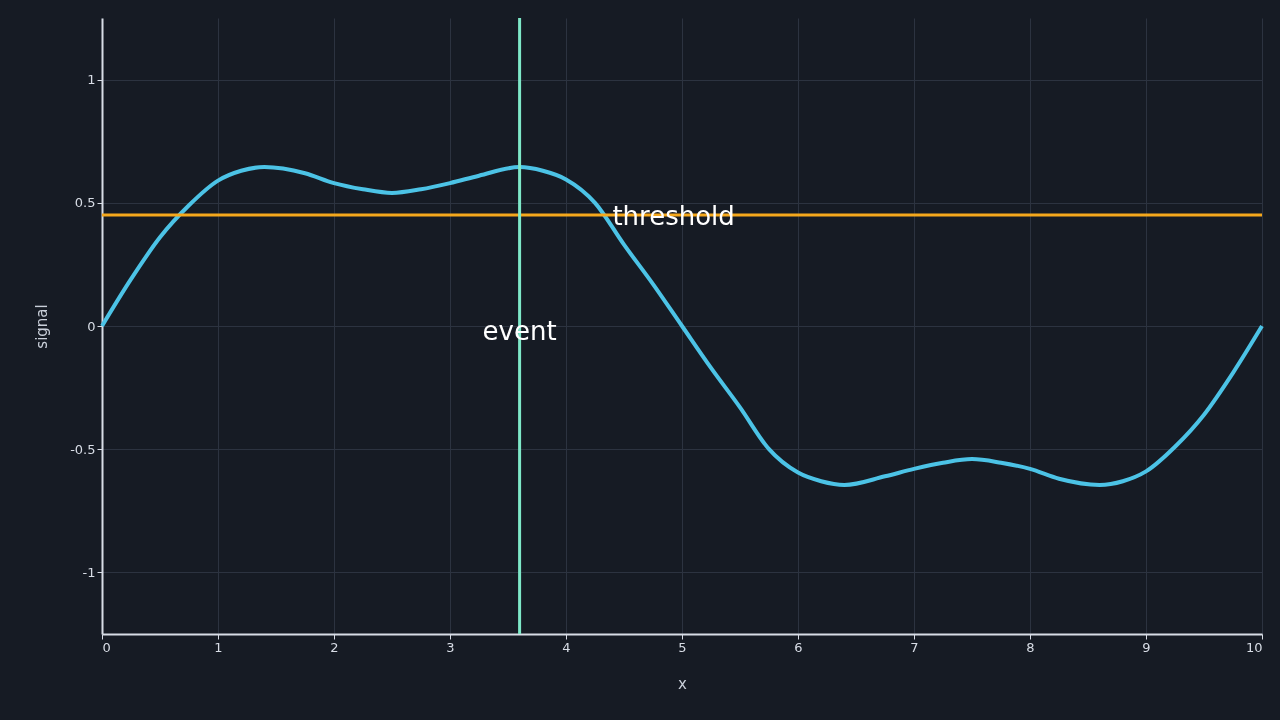  What do you see at coordinates (42, 326) in the screenshot?
I see `y-axis-title: signal` at bounding box center [42, 326].